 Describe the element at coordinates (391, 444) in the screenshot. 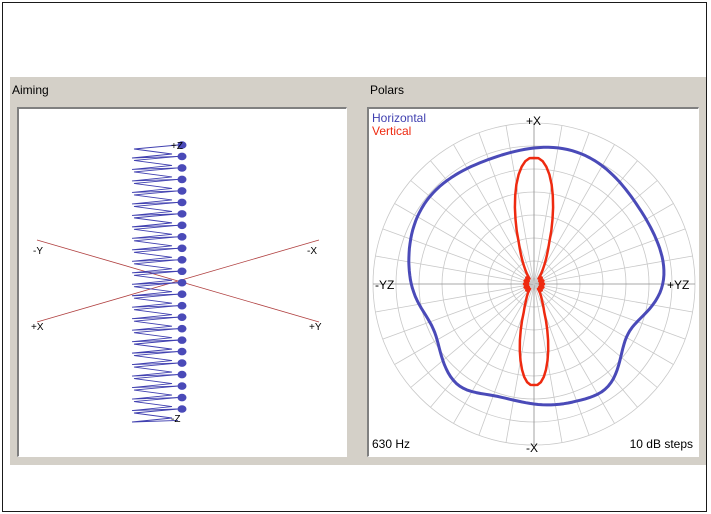

I see `frequency-label: 630 Hz` at that location.